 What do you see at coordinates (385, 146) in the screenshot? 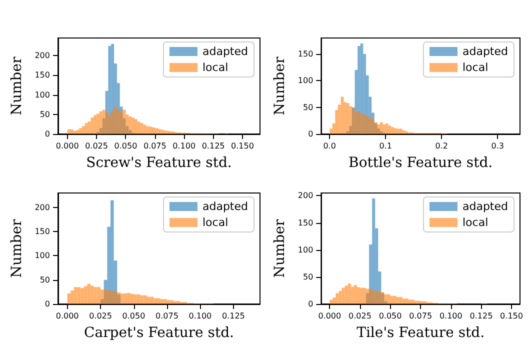
I see `x-tick-label: 0.1` at bounding box center [385, 146].